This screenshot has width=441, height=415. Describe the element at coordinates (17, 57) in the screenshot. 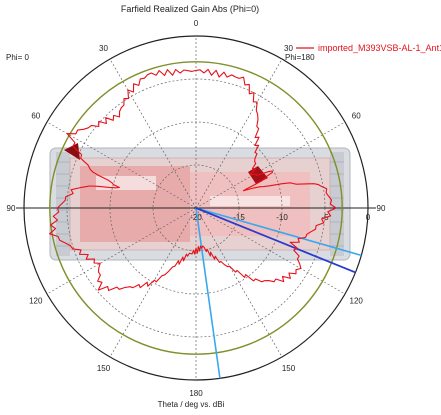

I see `phi-left-label: Phi= 0` at that location.